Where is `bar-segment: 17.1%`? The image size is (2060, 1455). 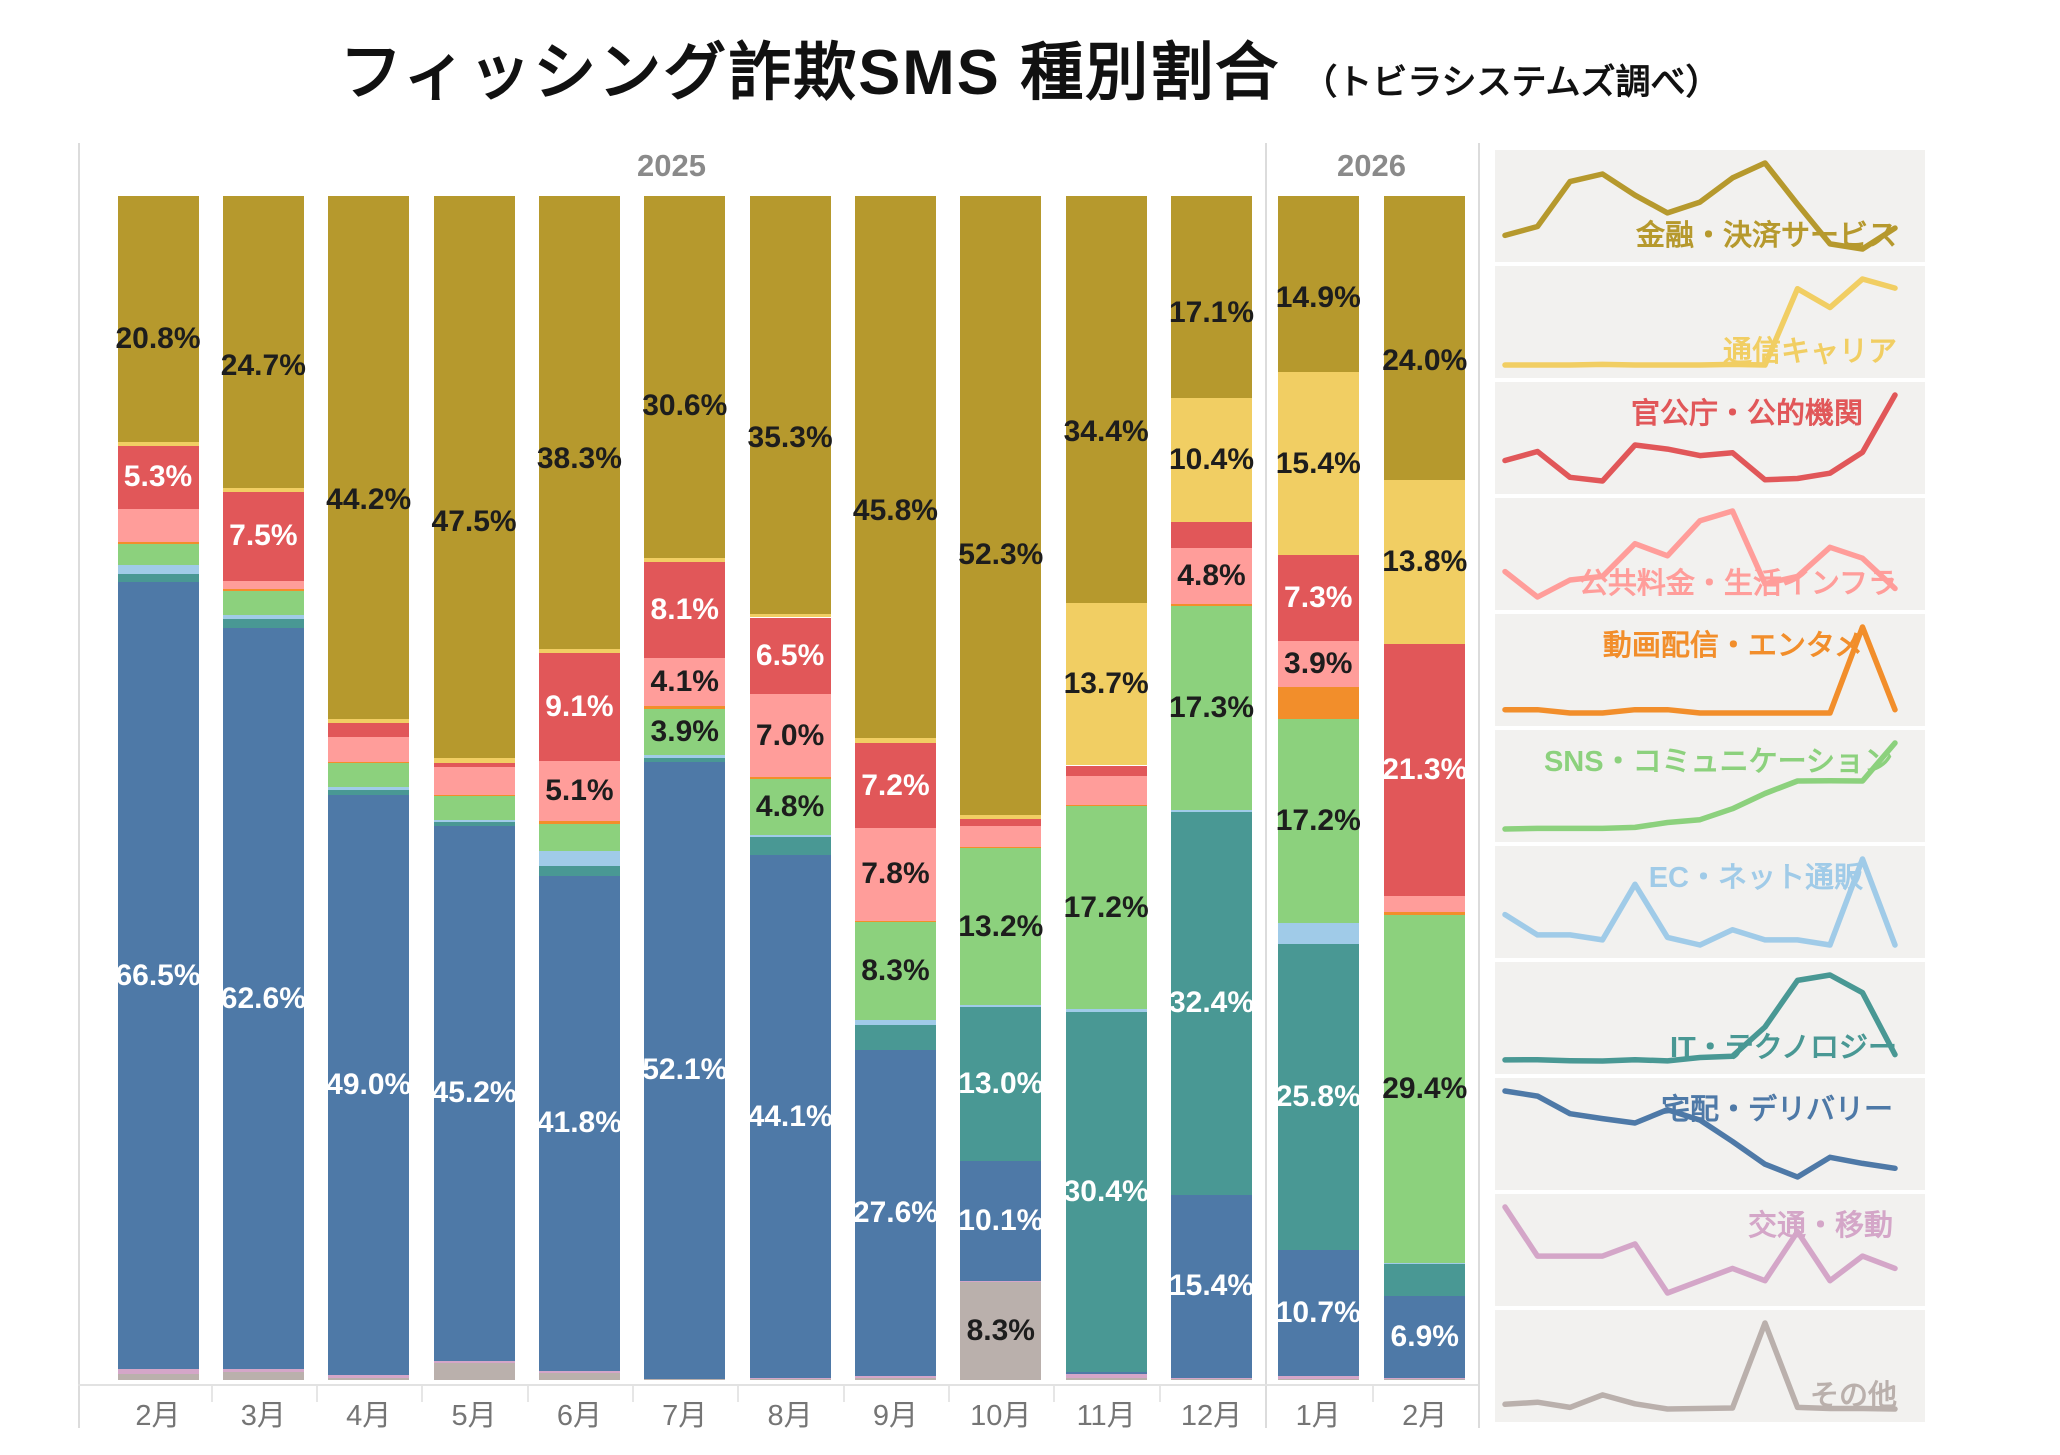
bar-segment: 17.1% is located at coordinates (1211, 297).